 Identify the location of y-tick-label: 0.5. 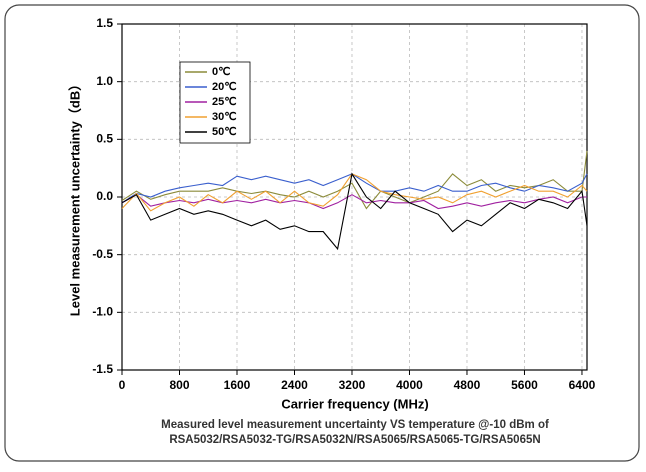
(104, 139).